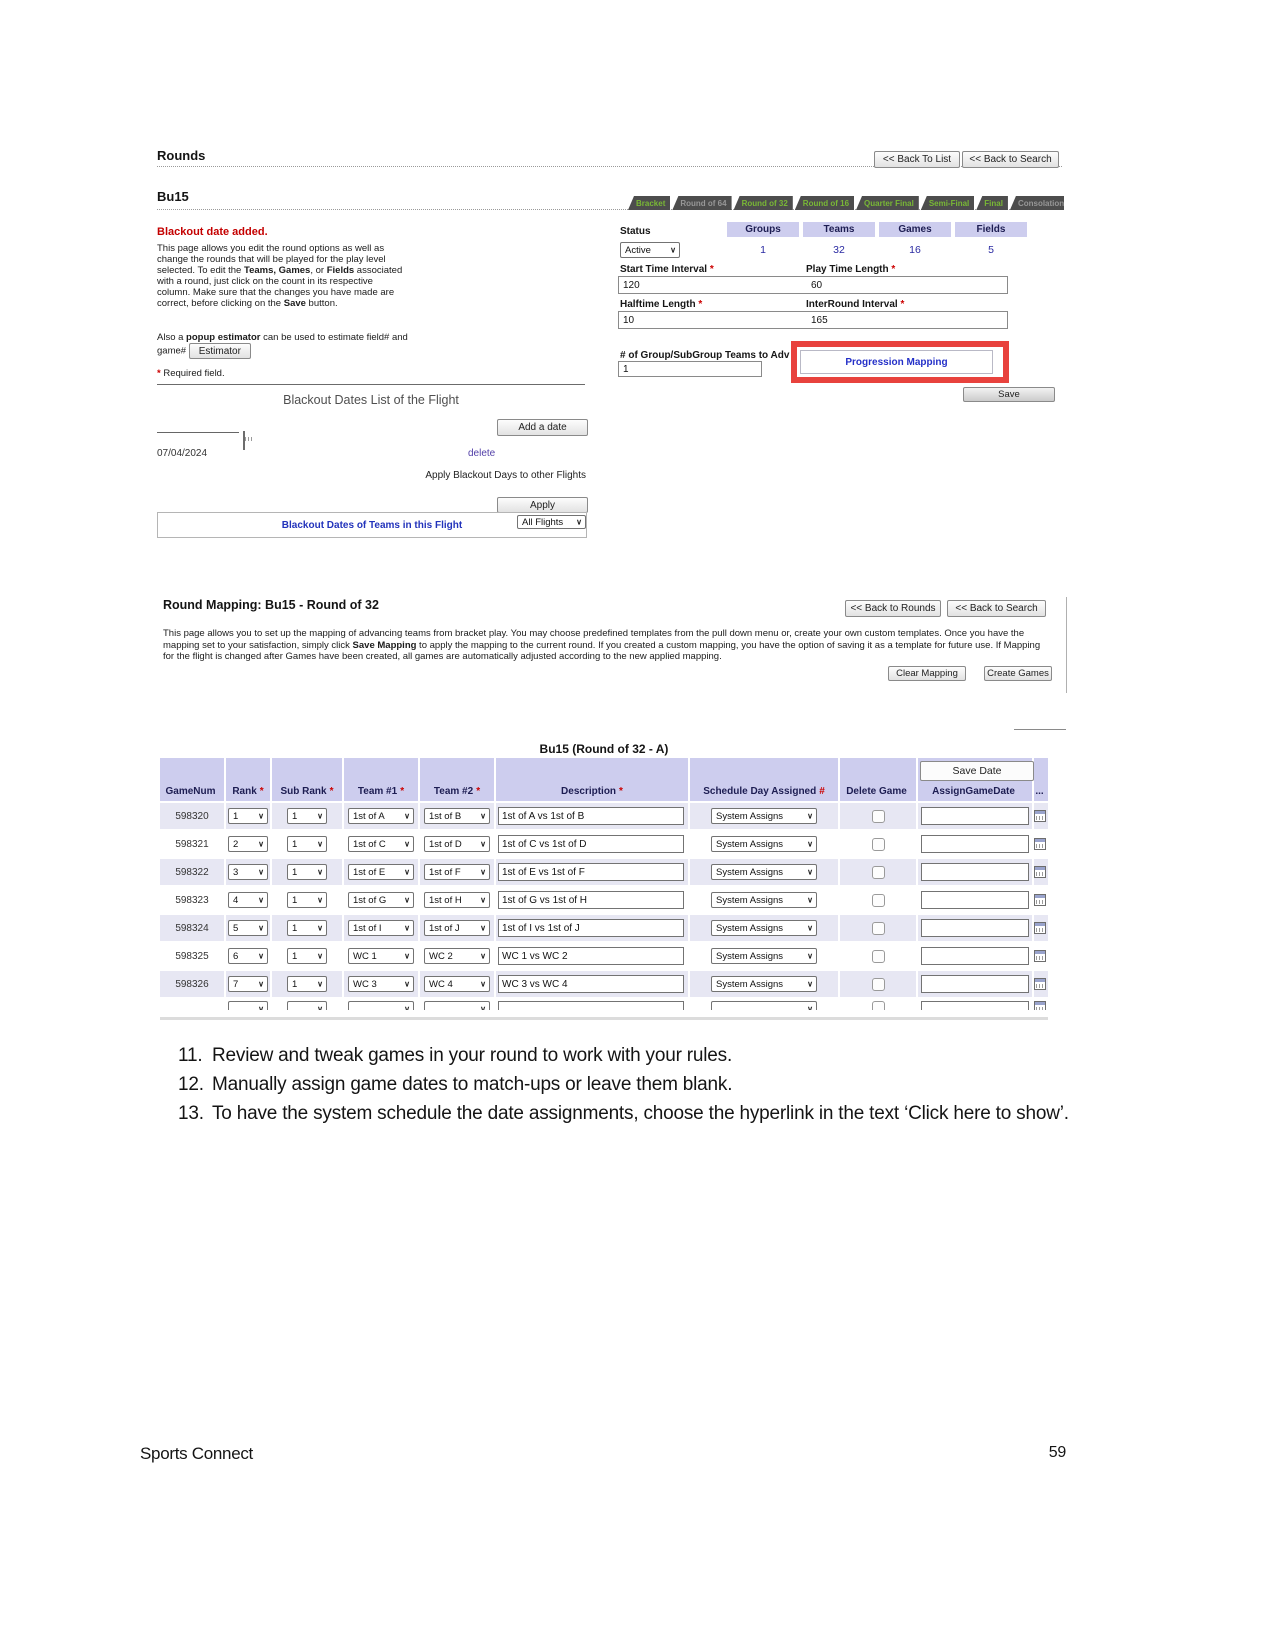 The image size is (1275, 1650). I want to click on back-to-search-button: << Back to Search, so click(1010, 159).